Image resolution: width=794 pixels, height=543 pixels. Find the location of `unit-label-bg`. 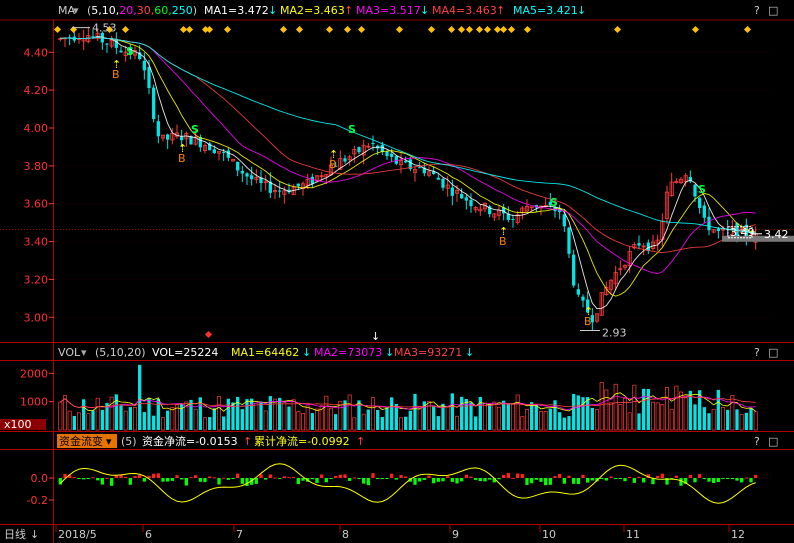

unit-label-bg is located at coordinates (23, 424).